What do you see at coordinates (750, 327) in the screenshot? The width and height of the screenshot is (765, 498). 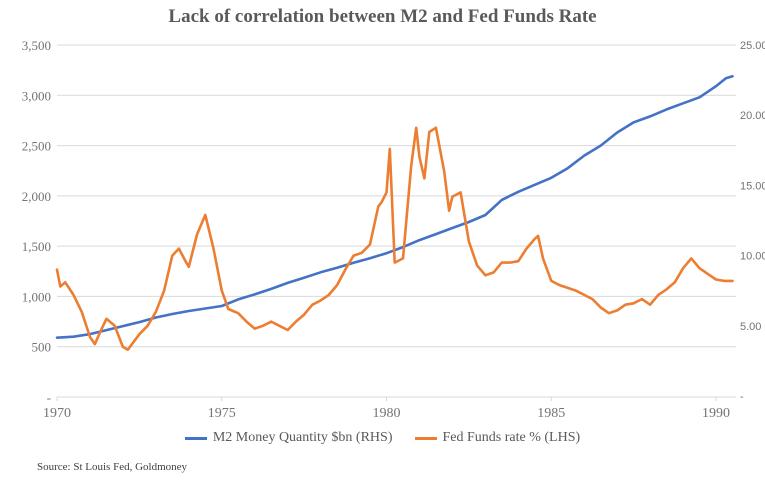 I see `right-tick-label: 5.00` at bounding box center [750, 327].